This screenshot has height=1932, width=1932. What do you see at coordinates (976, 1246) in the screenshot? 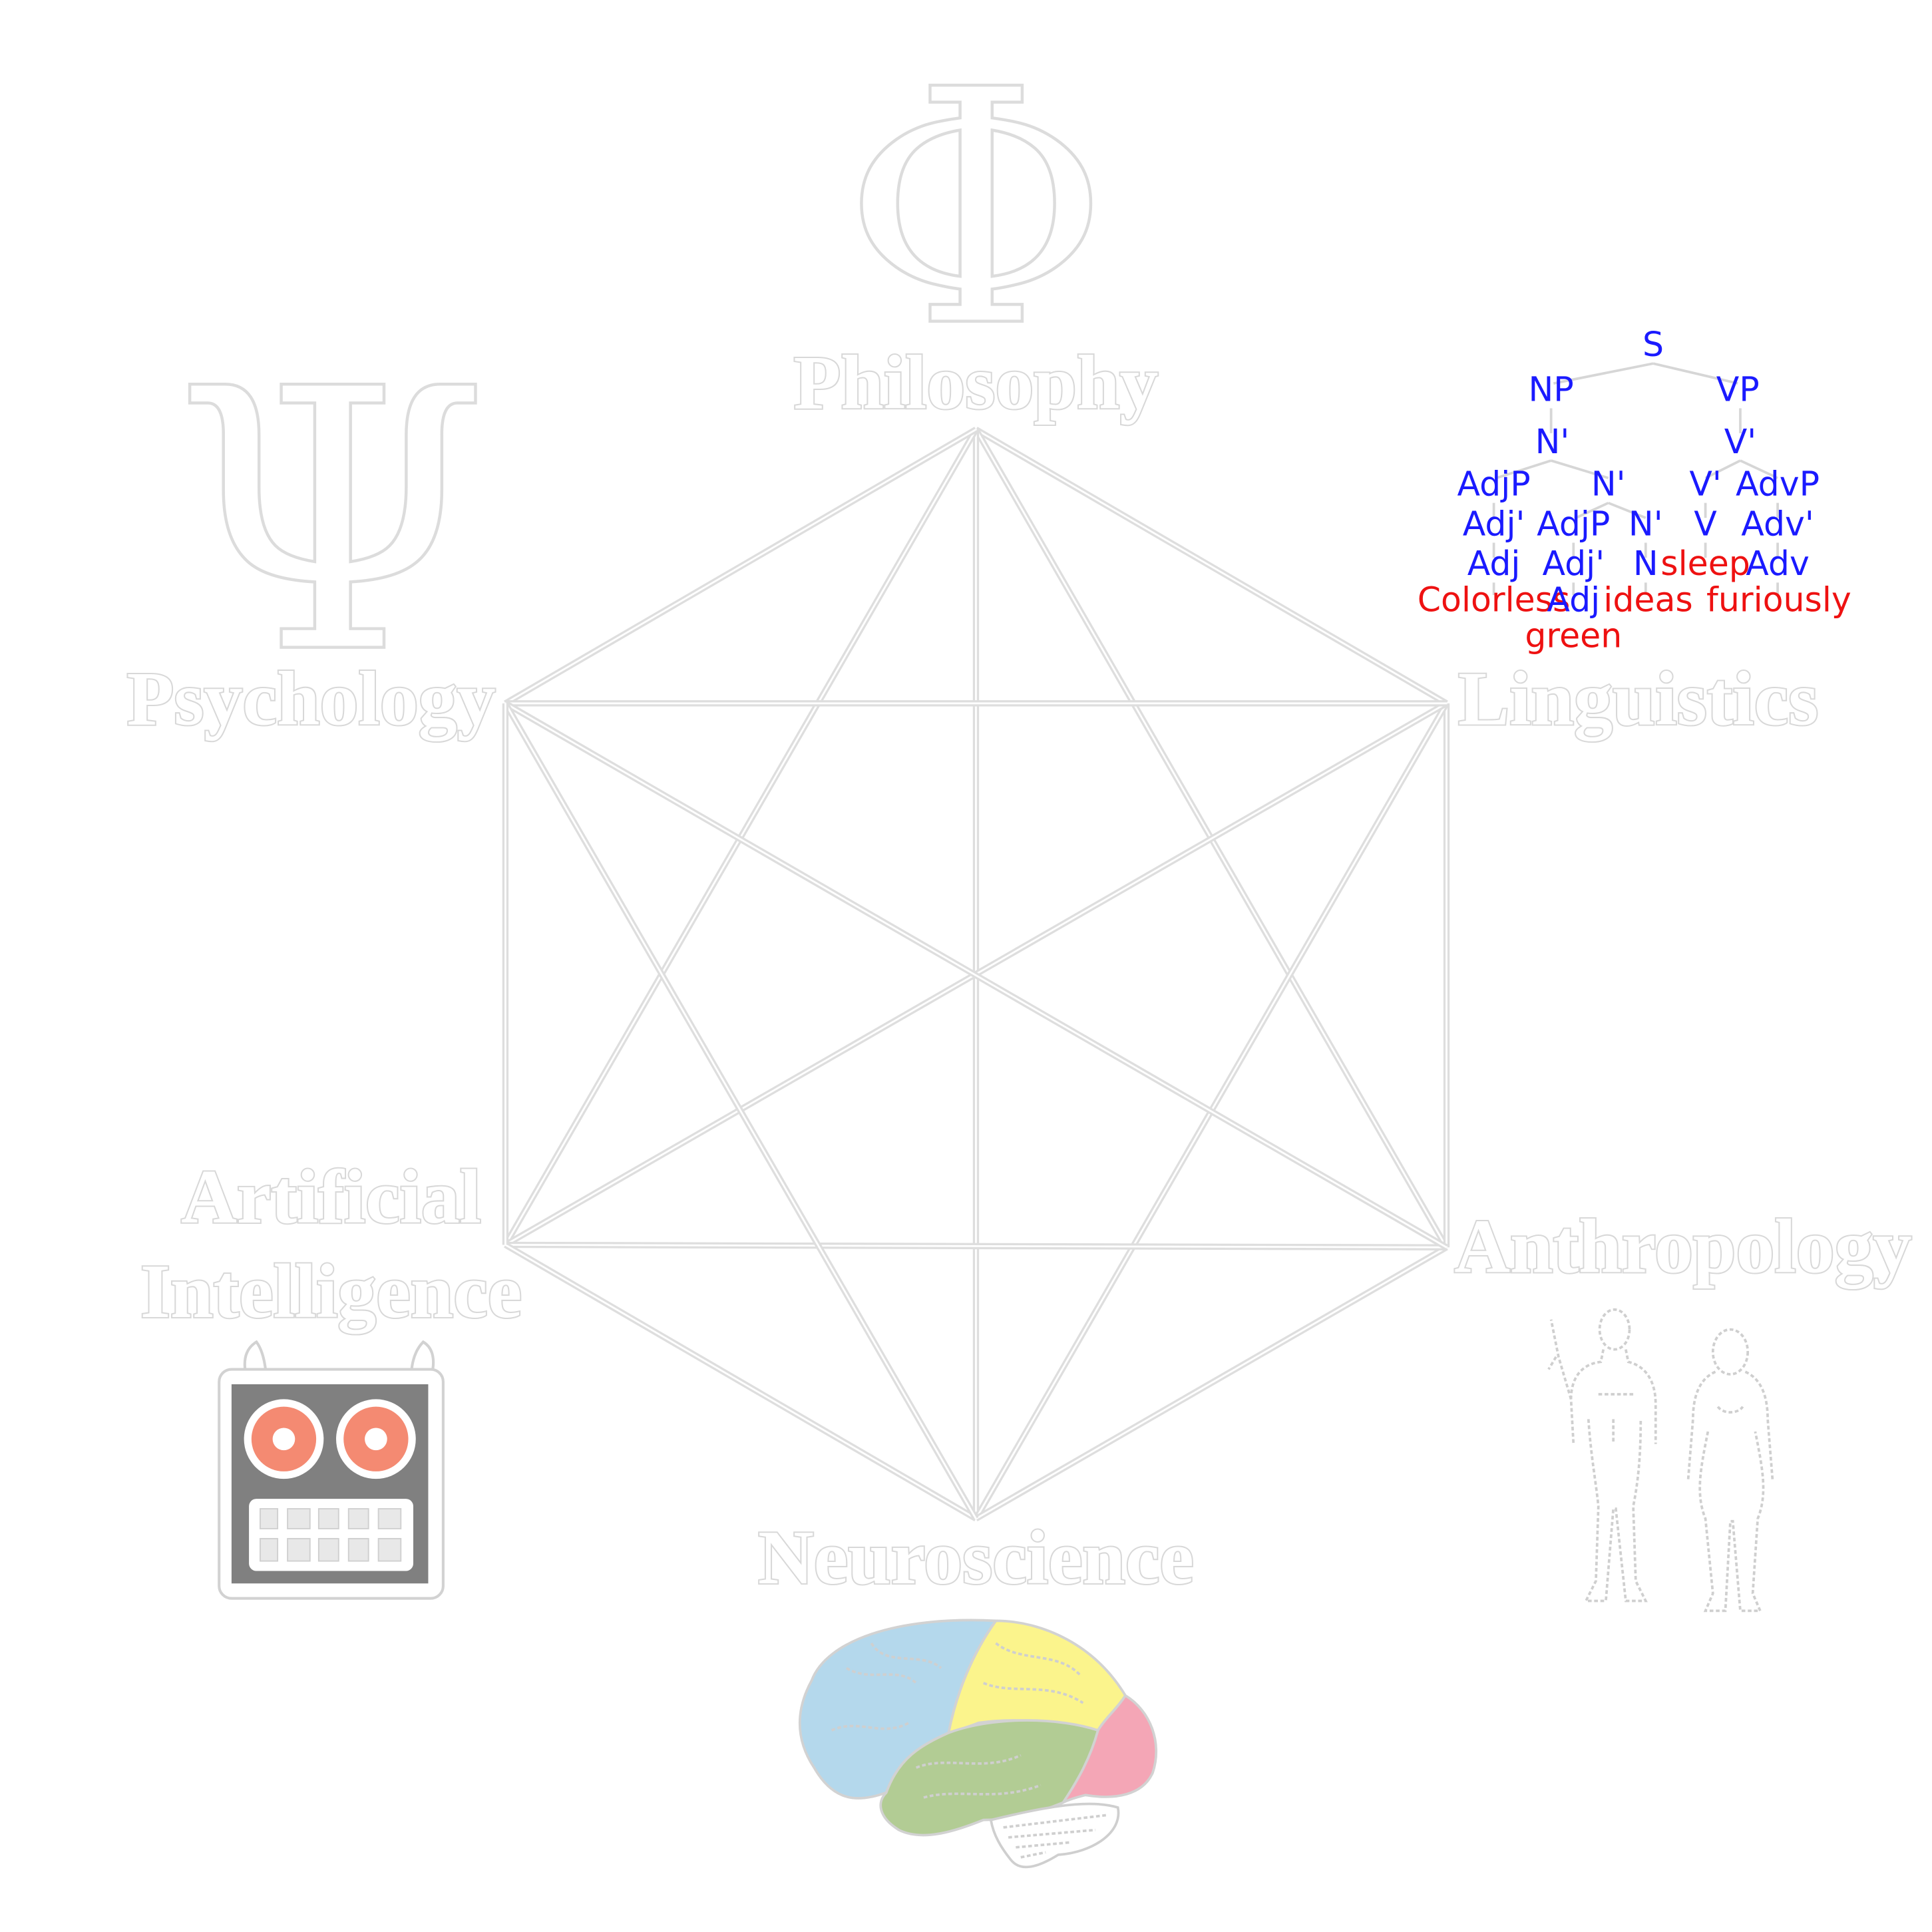
I see `edge-anthropology-ai` at bounding box center [976, 1246].